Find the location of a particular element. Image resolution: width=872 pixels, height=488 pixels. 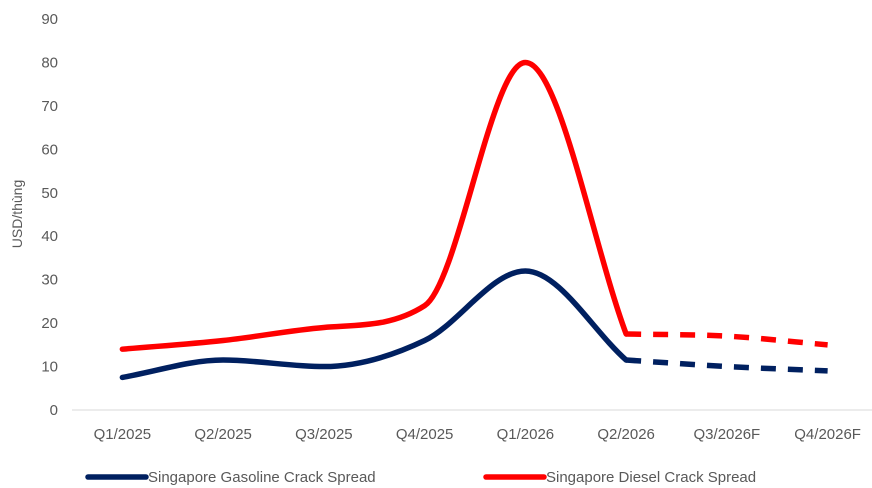

x-tick-label: Q1/2025 is located at coordinates (123, 434).